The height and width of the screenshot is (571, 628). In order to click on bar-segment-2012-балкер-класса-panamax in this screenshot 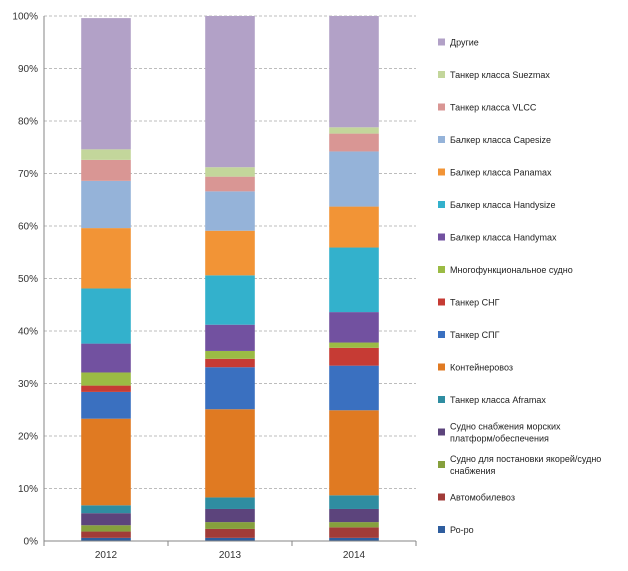, I will do `click(106, 258)`.